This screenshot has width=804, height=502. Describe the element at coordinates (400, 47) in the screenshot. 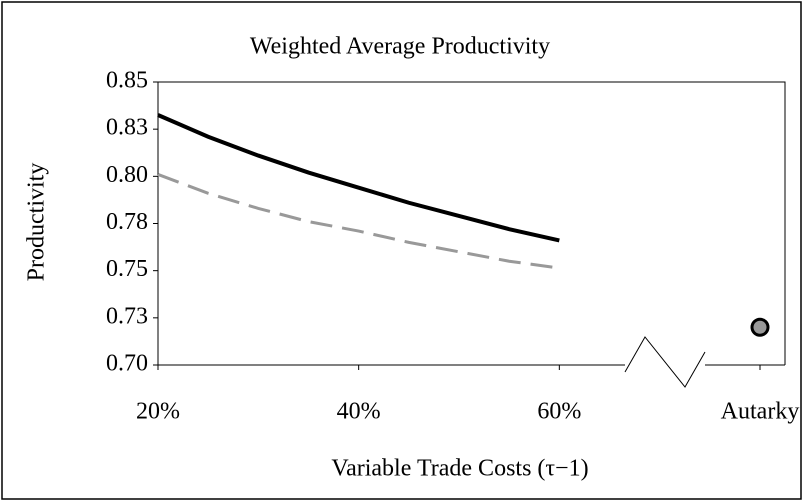

I see `chart-title: Weighted Average Productivity` at that location.